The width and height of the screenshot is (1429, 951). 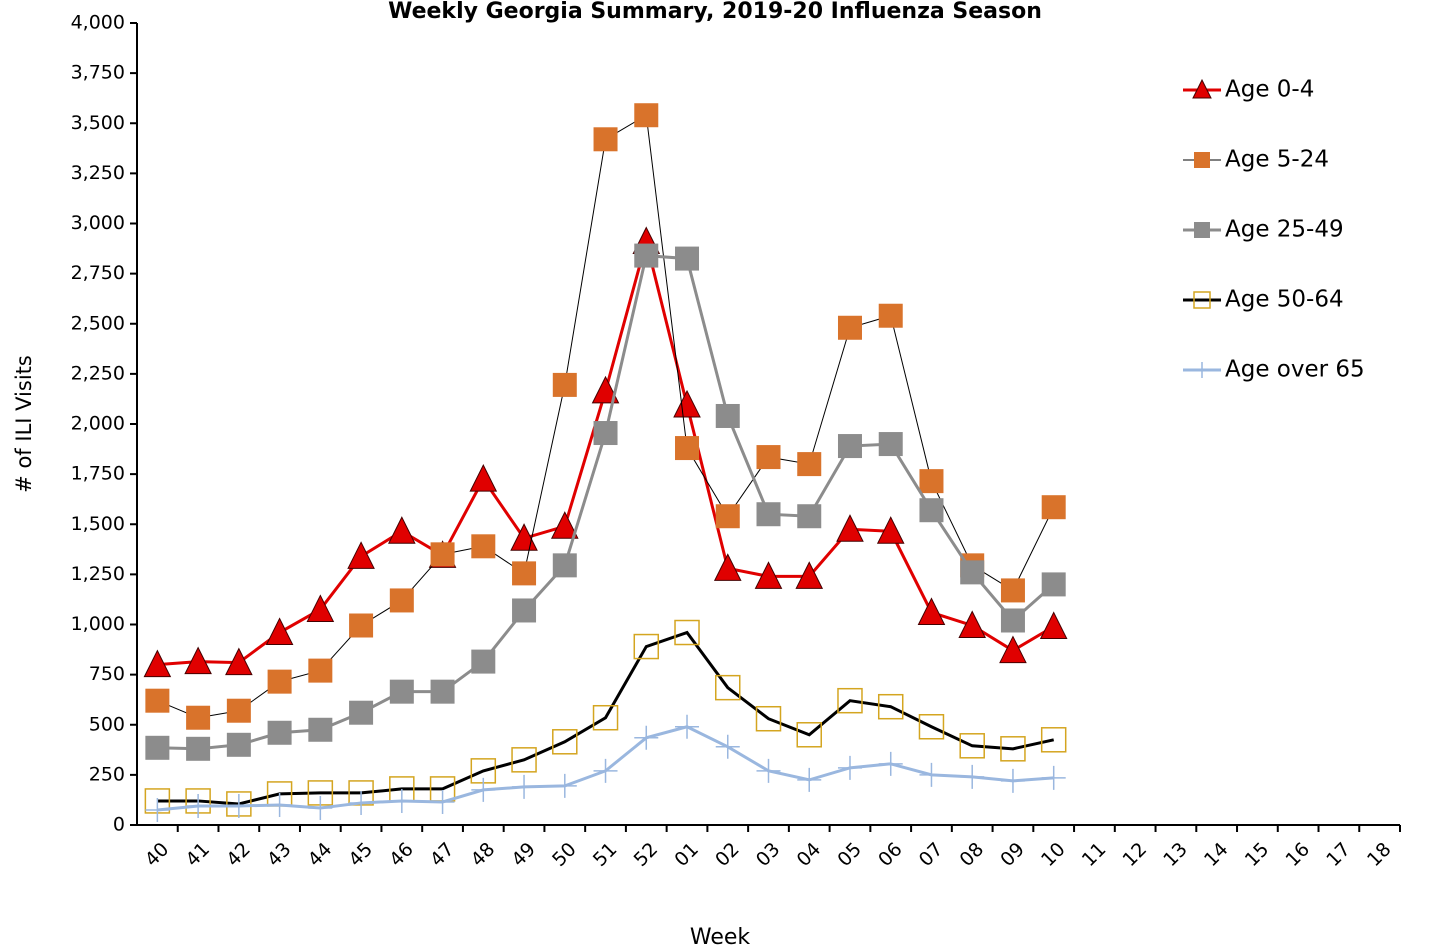 I want to click on x-tick-label: 15, so click(x=1257, y=854).